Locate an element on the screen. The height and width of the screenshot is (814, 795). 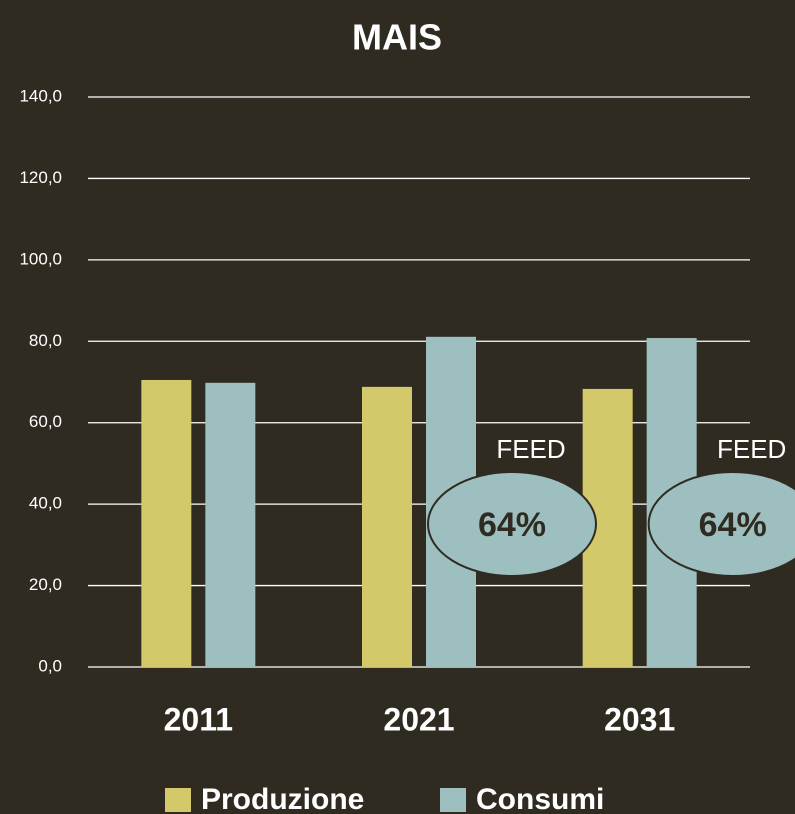
y-tick-label: 140,0 is located at coordinates (40, 95).